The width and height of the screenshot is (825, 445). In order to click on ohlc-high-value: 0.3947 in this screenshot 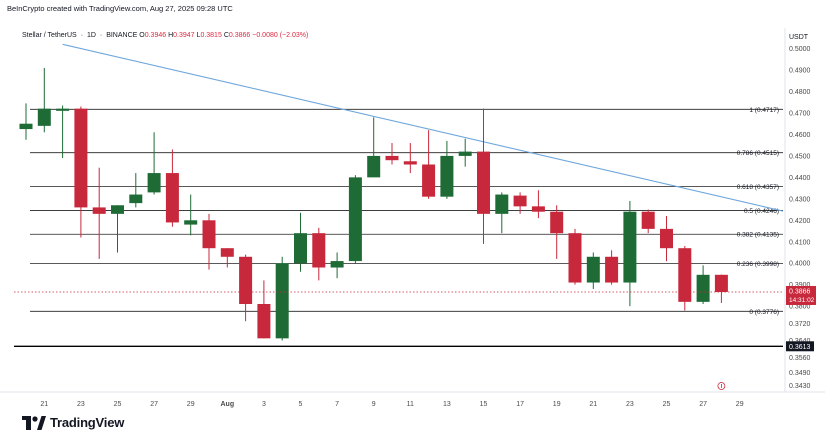, I will do `click(184, 35)`.